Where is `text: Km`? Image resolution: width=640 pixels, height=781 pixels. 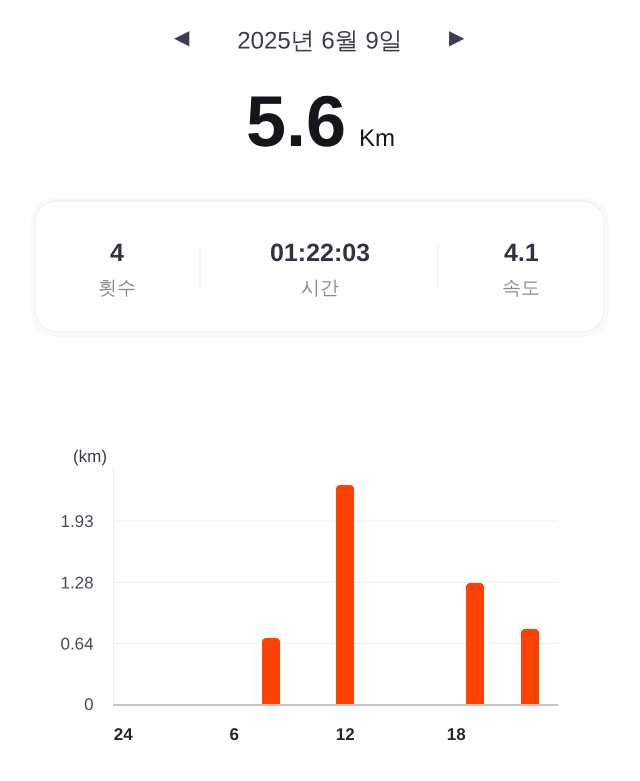 text: Km is located at coordinates (377, 138).